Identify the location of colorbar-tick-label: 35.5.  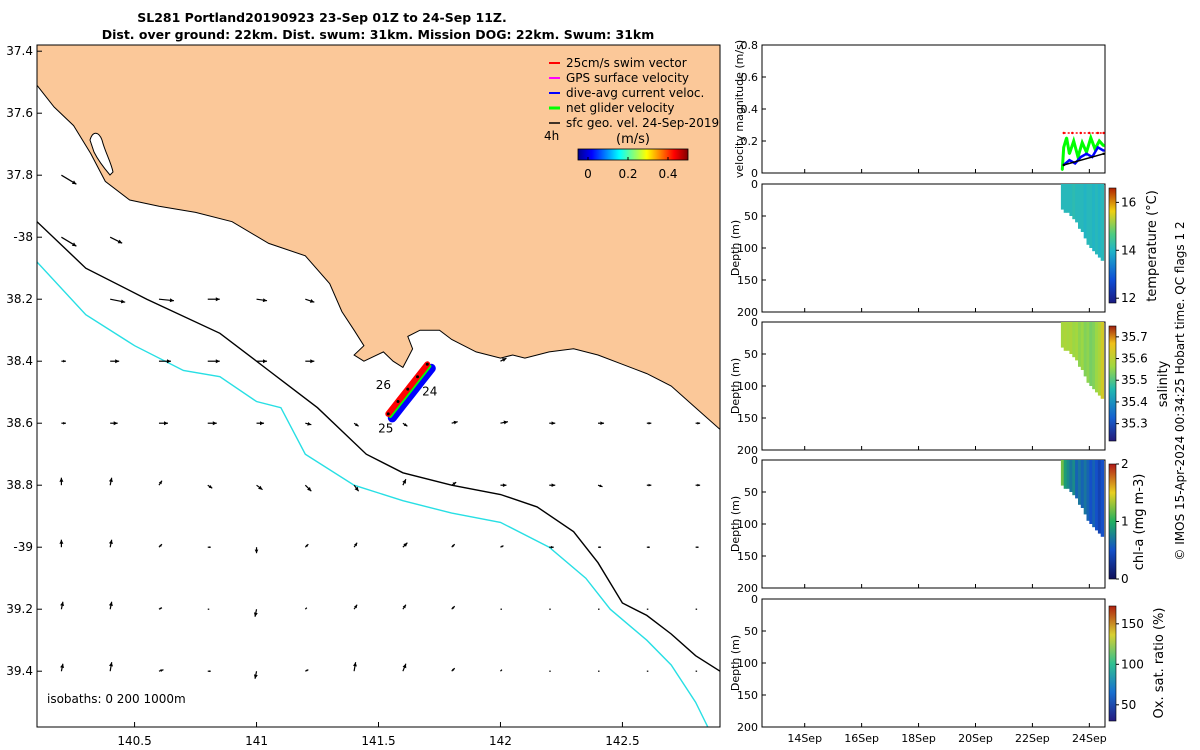
(1134, 380).